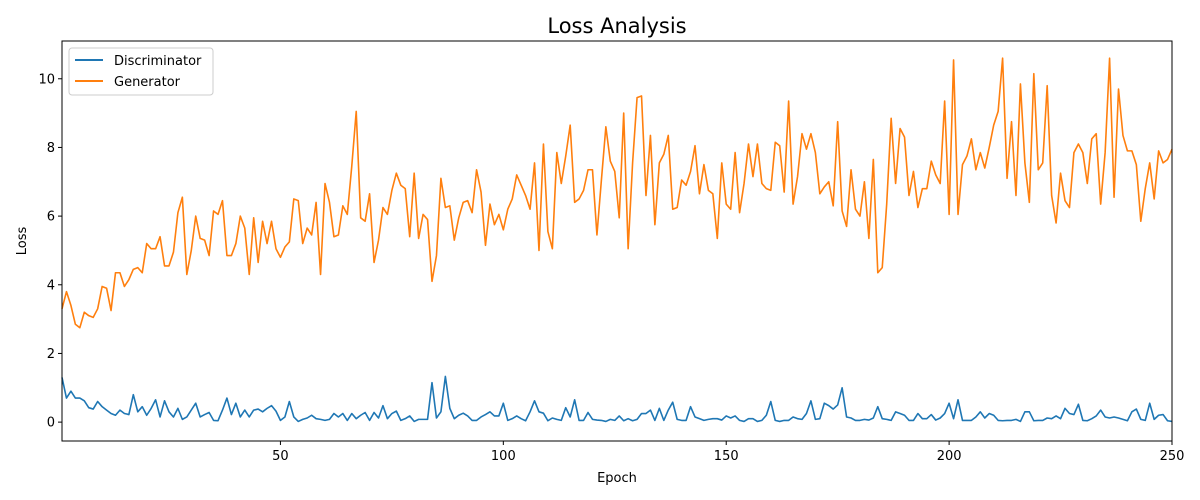  What do you see at coordinates (46, 79) in the screenshot?
I see `y-tick-label: 10` at bounding box center [46, 79].